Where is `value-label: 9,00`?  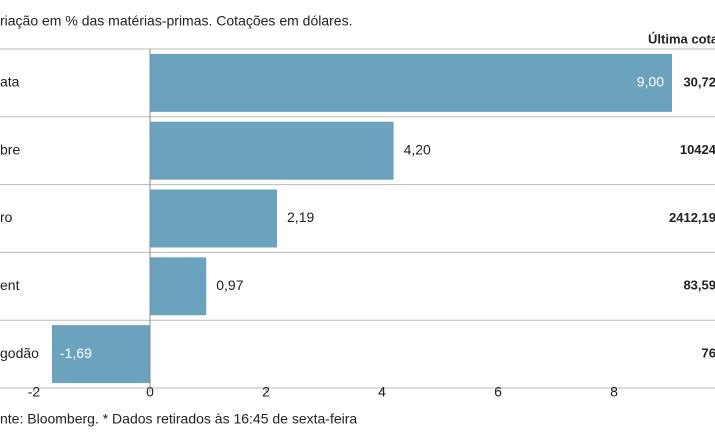
value-label: 9,00 is located at coordinates (650, 82).